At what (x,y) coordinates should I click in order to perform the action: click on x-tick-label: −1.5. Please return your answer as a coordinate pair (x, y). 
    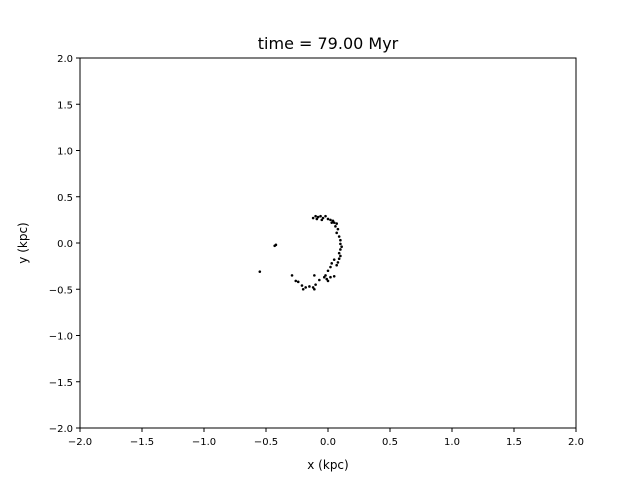
    Looking at the image, I should click on (142, 442).